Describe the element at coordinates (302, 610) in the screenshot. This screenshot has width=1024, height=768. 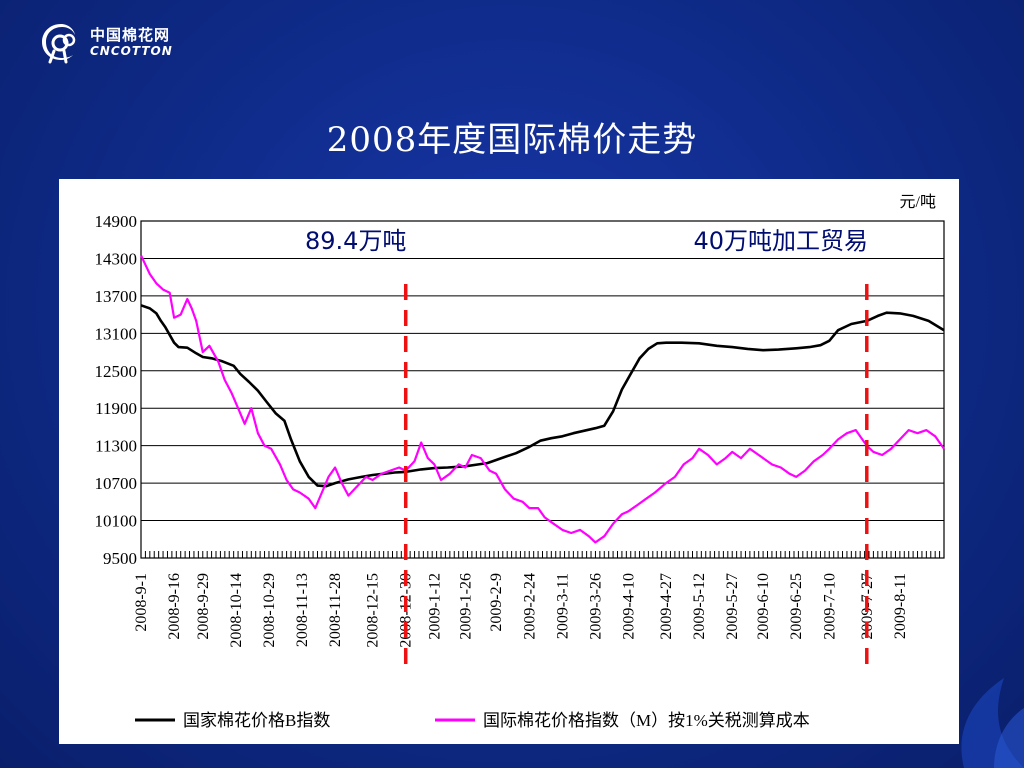
I see `x-tick-label: 2008-11-13` at that location.